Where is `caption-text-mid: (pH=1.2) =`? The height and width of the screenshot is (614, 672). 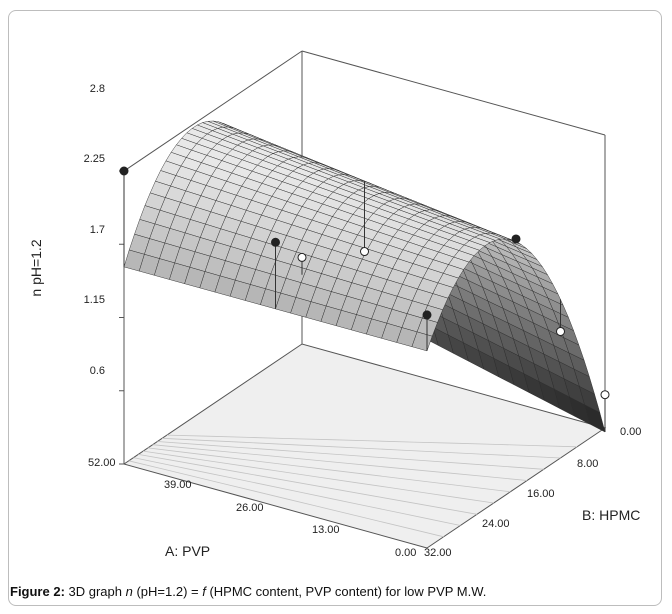 caption-text-mid: (pH=1.2) = is located at coordinates (167, 591).